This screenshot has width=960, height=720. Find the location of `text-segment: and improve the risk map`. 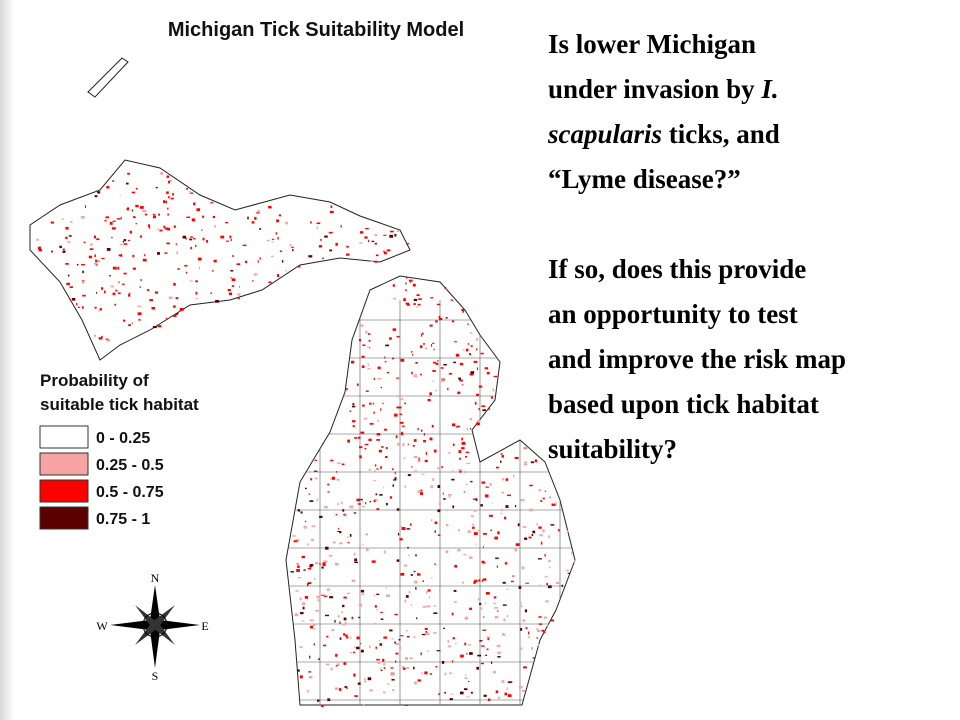

text-segment: and improve the risk map is located at coordinates (697, 359).